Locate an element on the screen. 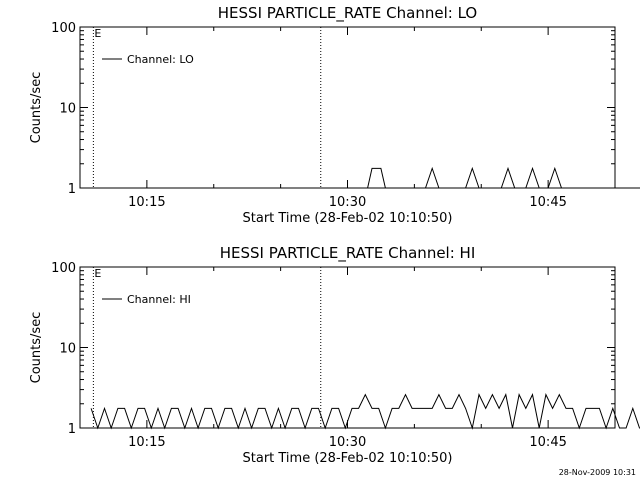 The image size is (640, 480). chart-title: HESSI PARTICLE_RATE Channel: LO is located at coordinates (347, 13).